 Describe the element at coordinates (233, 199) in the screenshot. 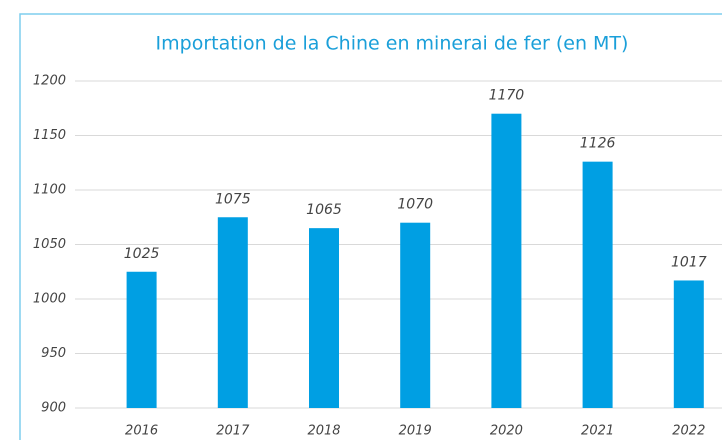

I see `value-label: 1075` at that location.